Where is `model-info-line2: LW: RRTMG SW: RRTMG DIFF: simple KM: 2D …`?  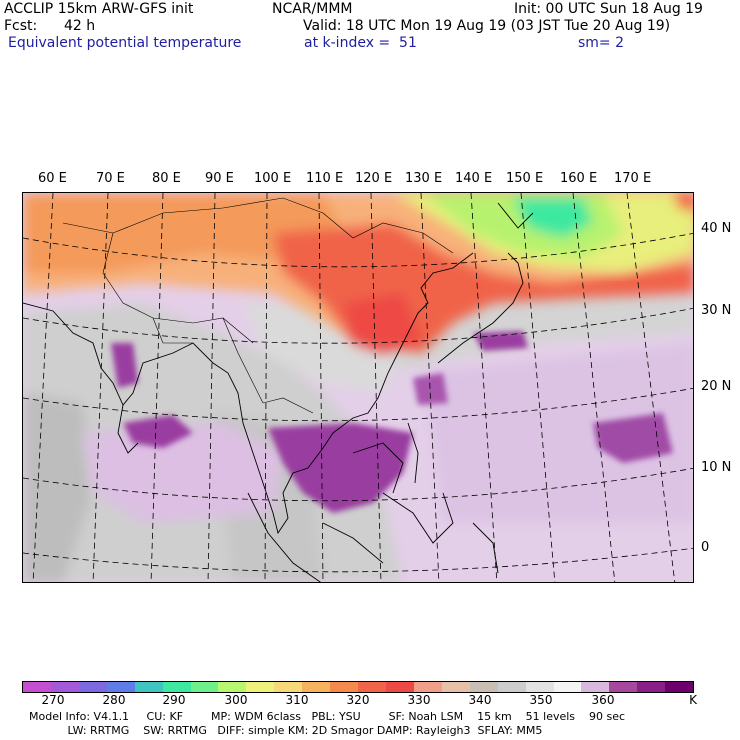
model-info-line2: LW: RRTMG SW: RRTMG DIFF: simple KM: 2D … is located at coordinates (286, 730).